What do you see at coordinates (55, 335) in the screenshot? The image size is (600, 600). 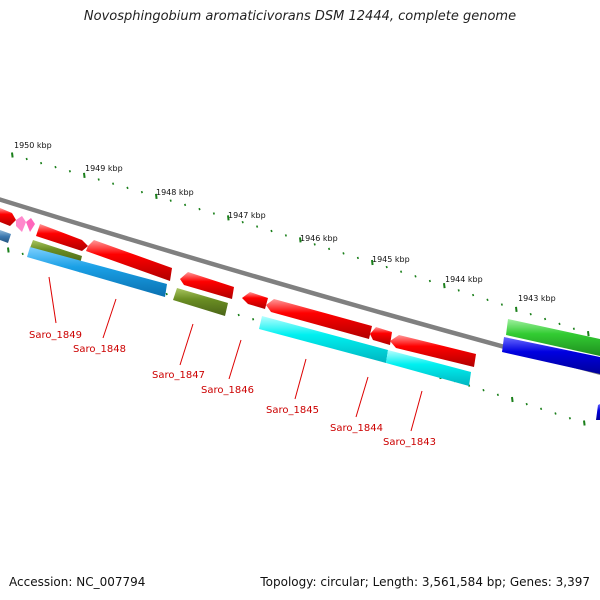 I see `gene-label: Saro_1849` at bounding box center [55, 335].